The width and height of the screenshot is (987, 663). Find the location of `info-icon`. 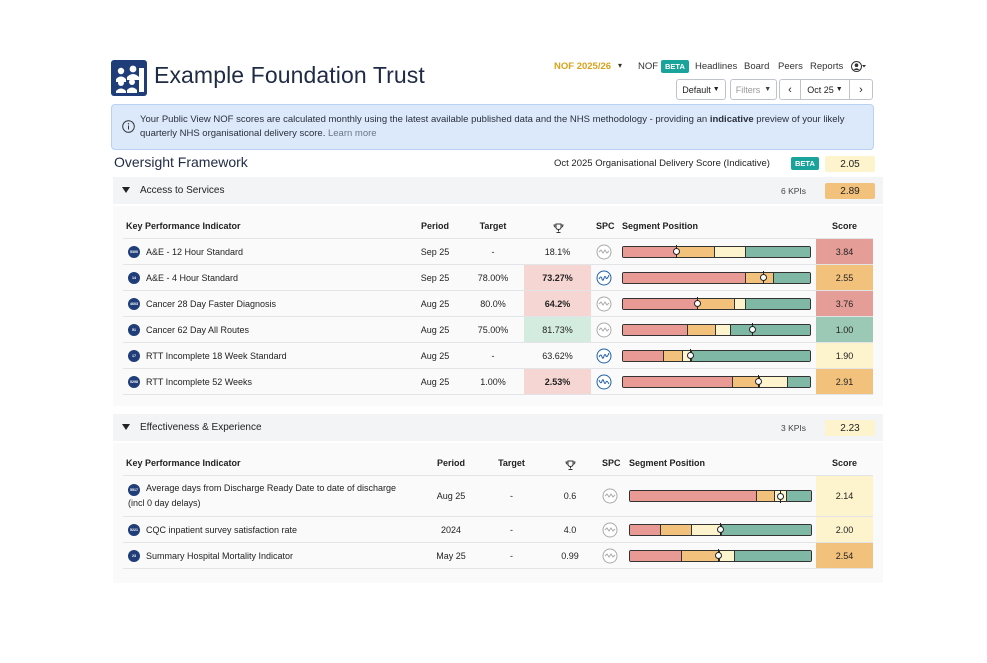

info-icon is located at coordinates (128, 126).